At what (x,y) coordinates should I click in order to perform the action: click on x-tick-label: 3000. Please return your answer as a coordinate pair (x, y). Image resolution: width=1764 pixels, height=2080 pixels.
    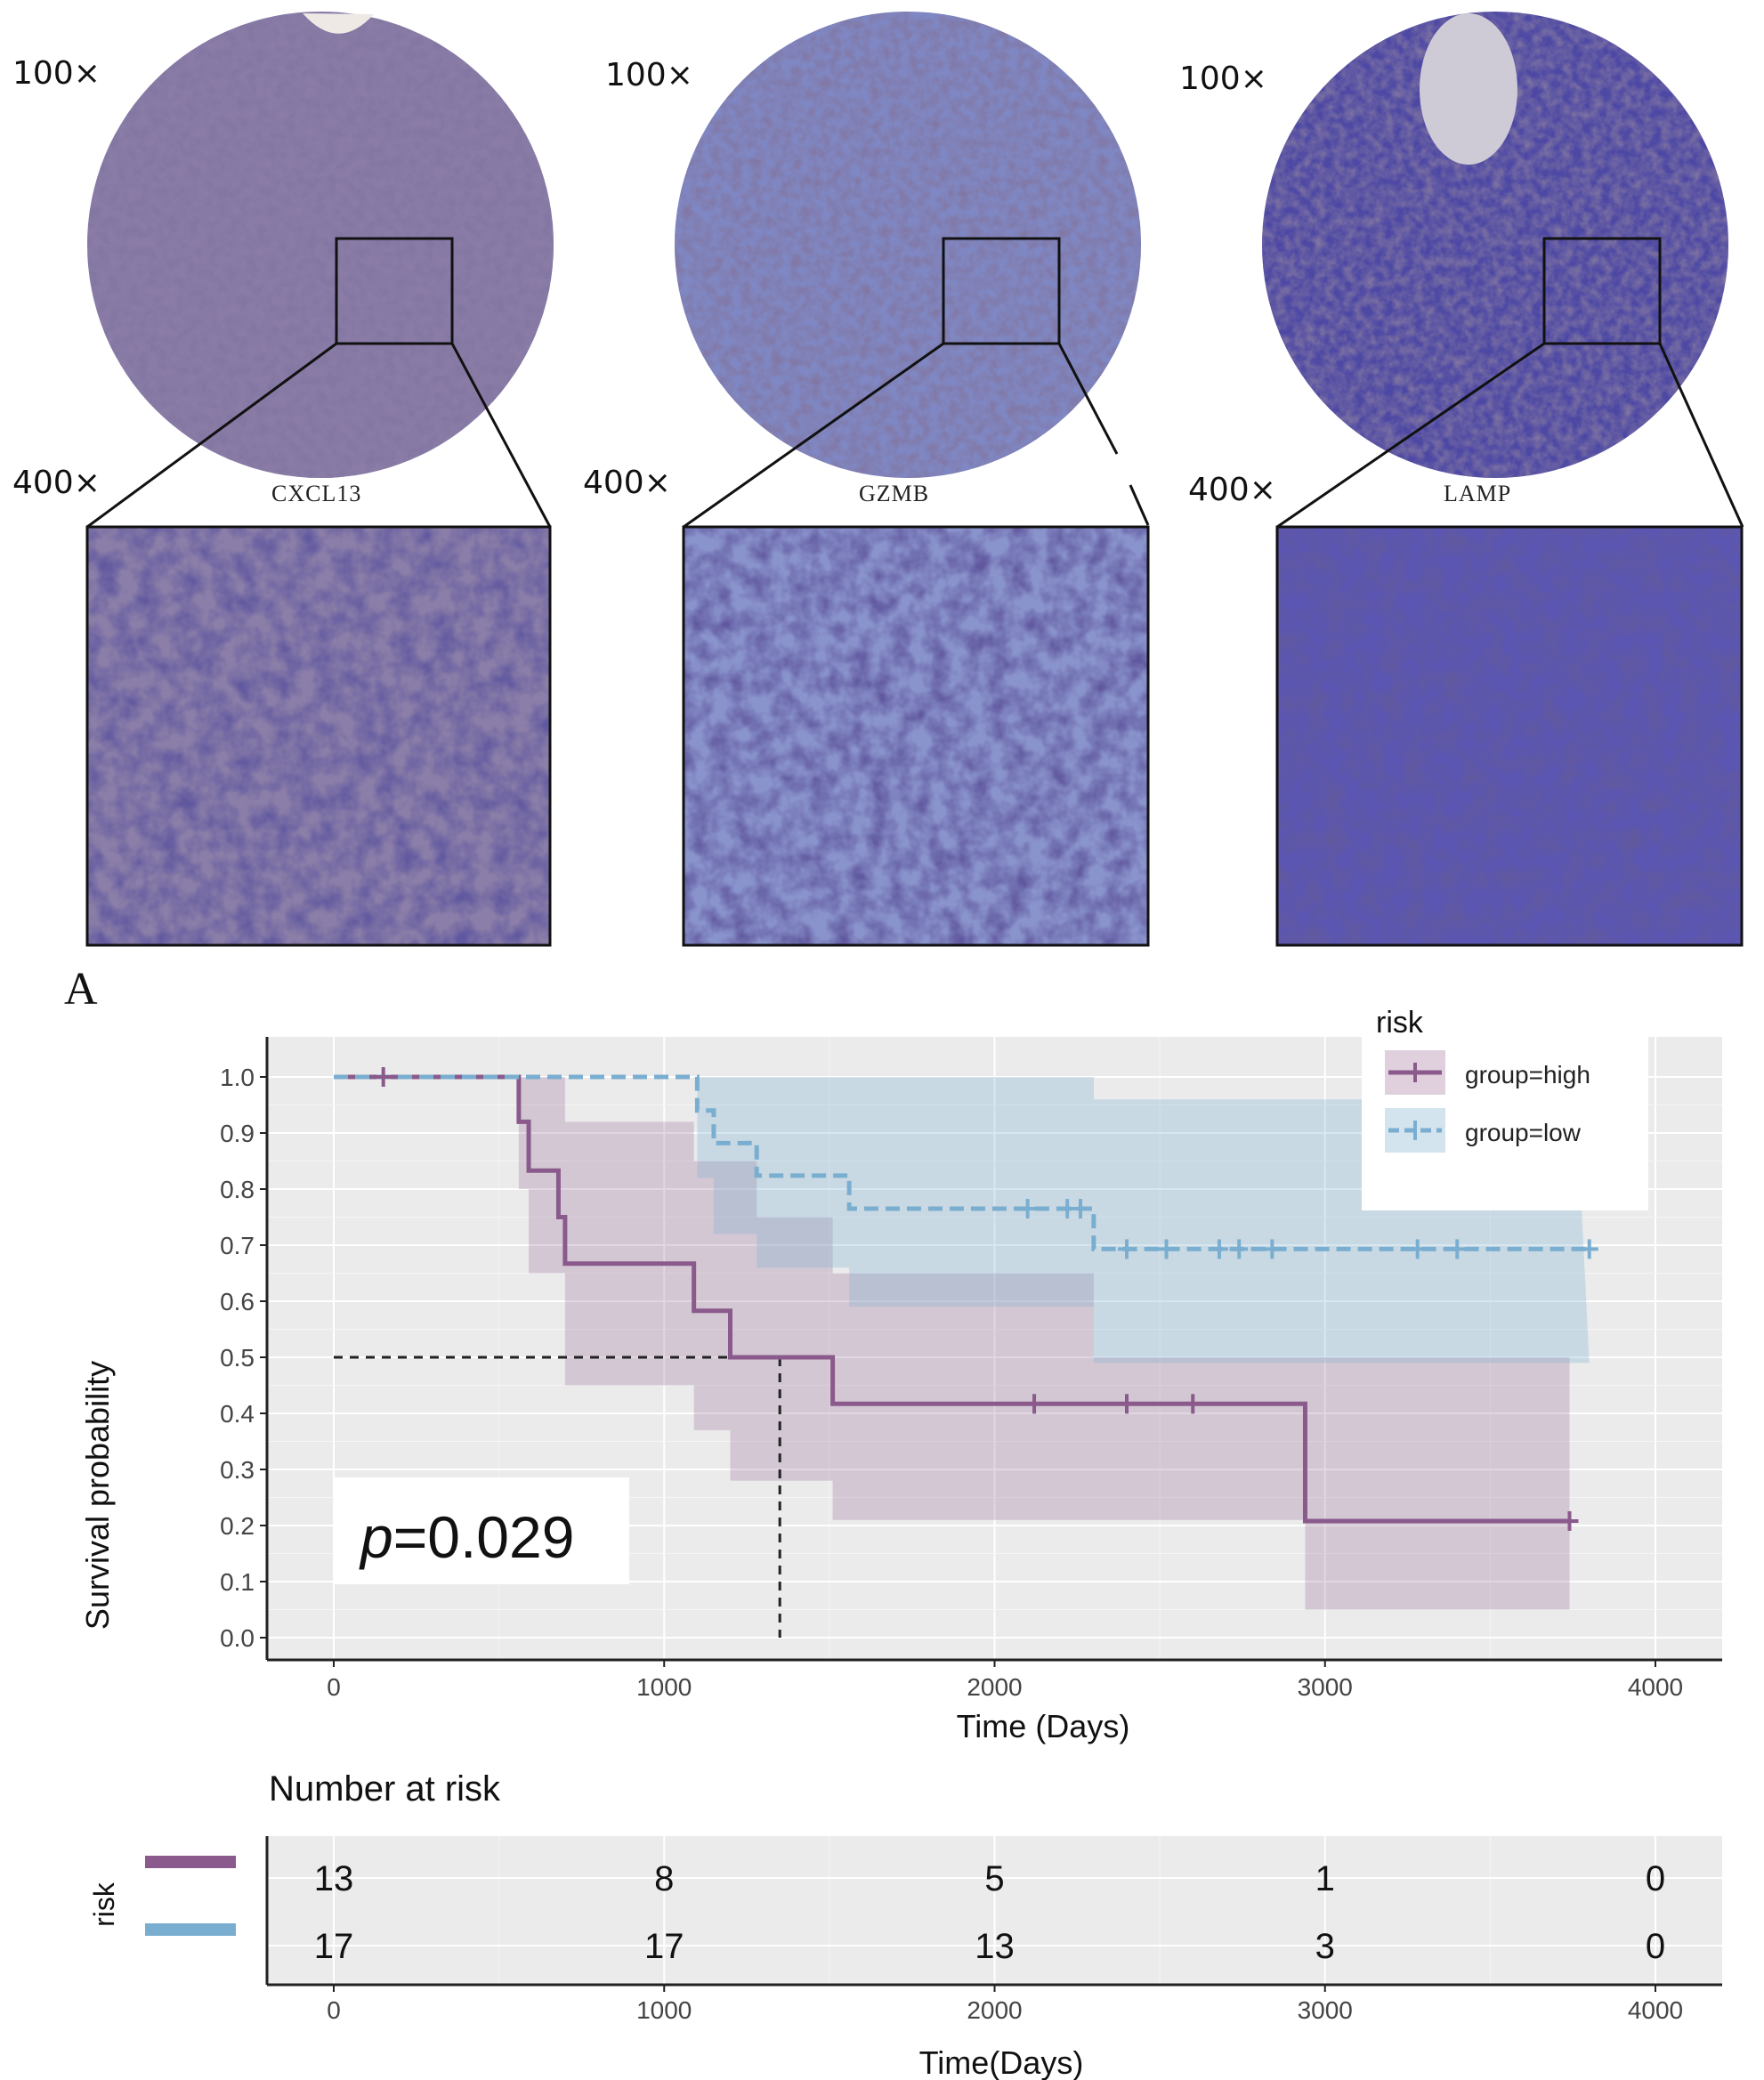
    Looking at the image, I should click on (1326, 1687).